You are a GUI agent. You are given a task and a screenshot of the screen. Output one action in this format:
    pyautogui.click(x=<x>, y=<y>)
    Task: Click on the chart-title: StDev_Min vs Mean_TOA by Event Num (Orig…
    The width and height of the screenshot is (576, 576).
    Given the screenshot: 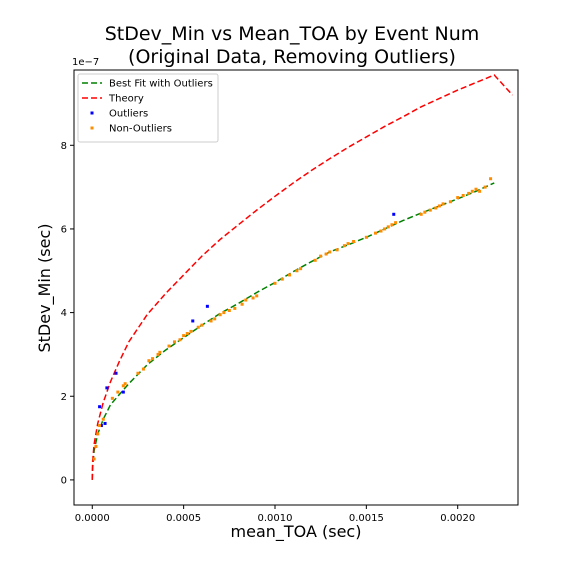 What is the action you would take?
    pyautogui.click(x=292, y=45)
    